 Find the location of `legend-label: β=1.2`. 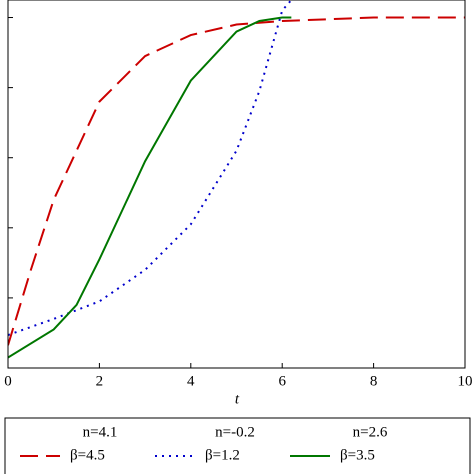

legend-label: β=1.2 is located at coordinates (222, 455).